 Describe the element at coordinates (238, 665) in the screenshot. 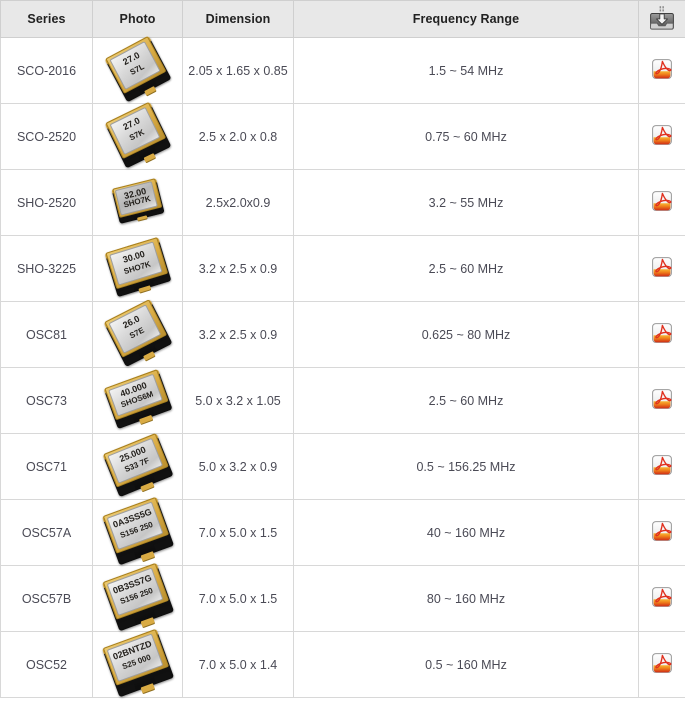

I see `cell-dimension: 7.0 x 5.0 x 1.4` at that location.